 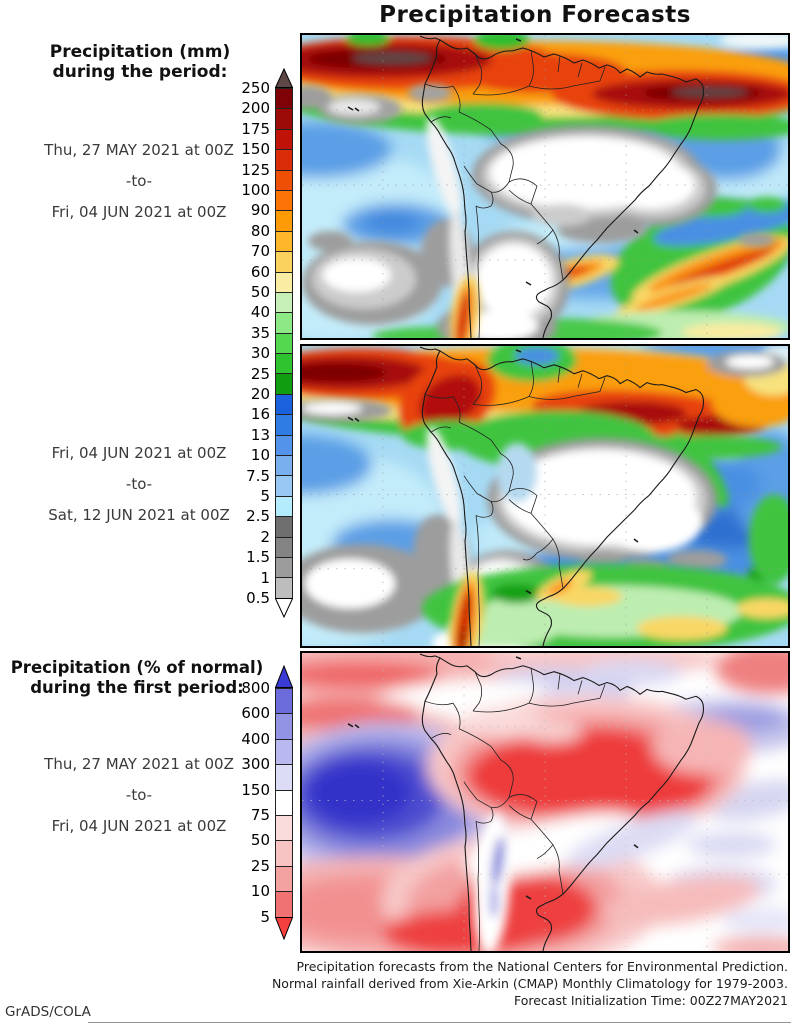 I want to click on grads-credit: GrADS/COLA, so click(x=48, y=1012).